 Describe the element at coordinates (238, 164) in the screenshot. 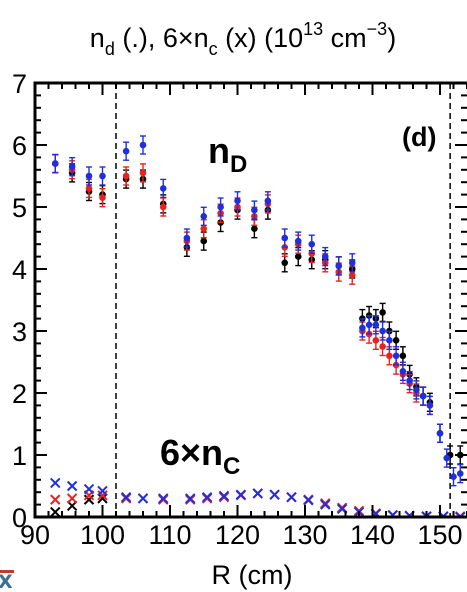

I see `annotation-nd-sub: D` at that location.